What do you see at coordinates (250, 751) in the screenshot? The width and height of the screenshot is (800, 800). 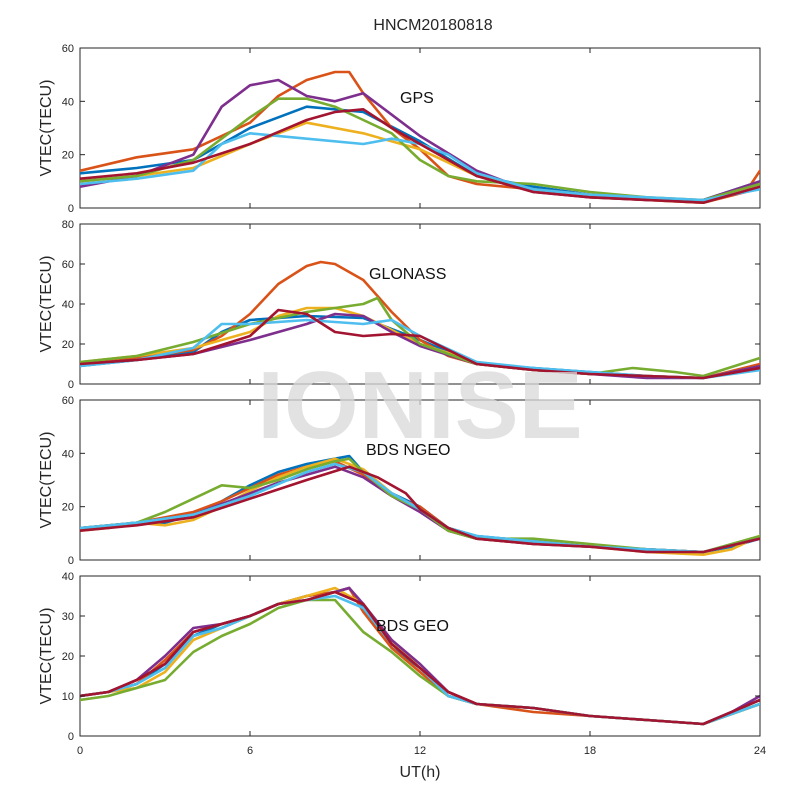 I see `x-tick-label: 6` at bounding box center [250, 751].